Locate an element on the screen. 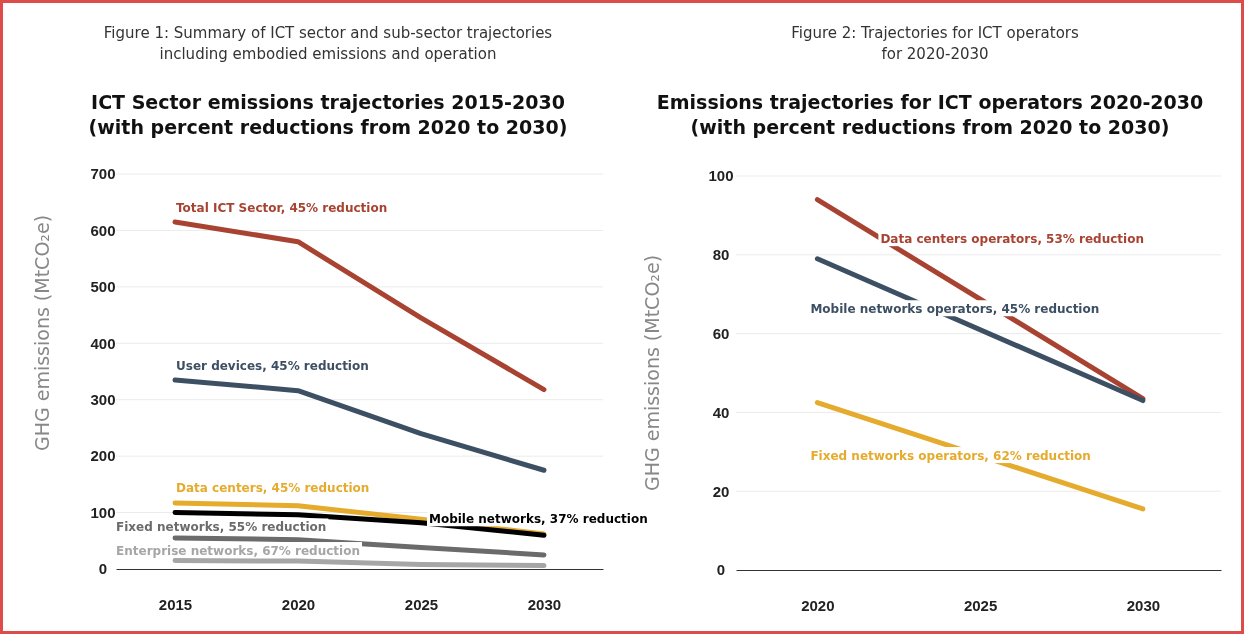  chart-title: ICT Sector emissions trajectories 2015-2030 (with percent reductions from 2020 to 2030) is located at coordinates (328, 114).